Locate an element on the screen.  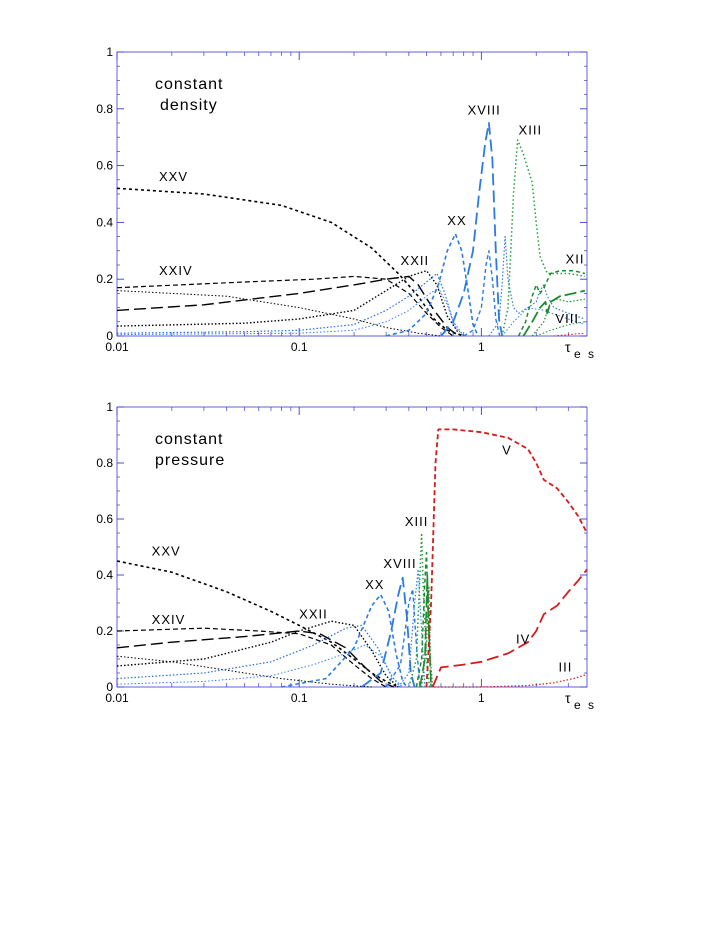
curve-label: III is located at coordinates (565, 667).